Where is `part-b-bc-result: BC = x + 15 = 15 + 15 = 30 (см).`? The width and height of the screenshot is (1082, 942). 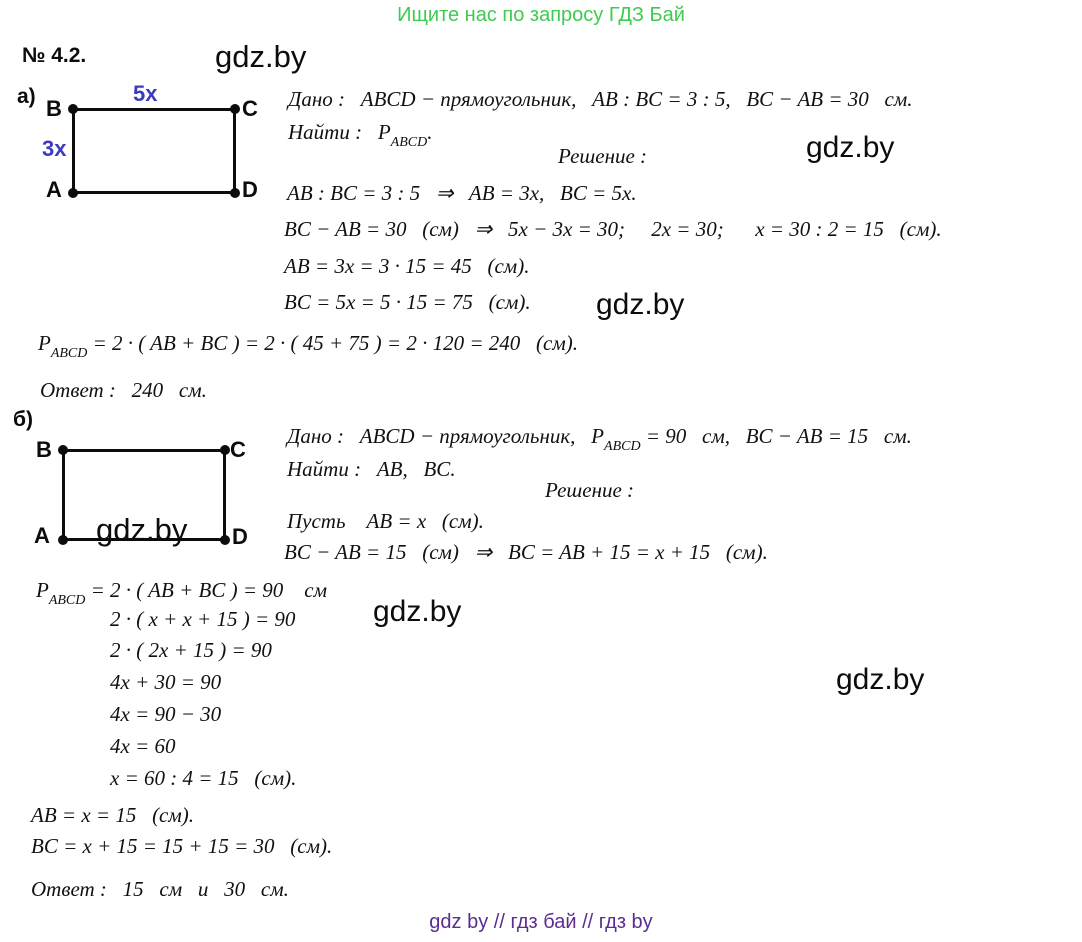 part-b-bc-result: BC = x + 15 = 15 + 15 = 30 (см). is located at coordinates (182, 846).